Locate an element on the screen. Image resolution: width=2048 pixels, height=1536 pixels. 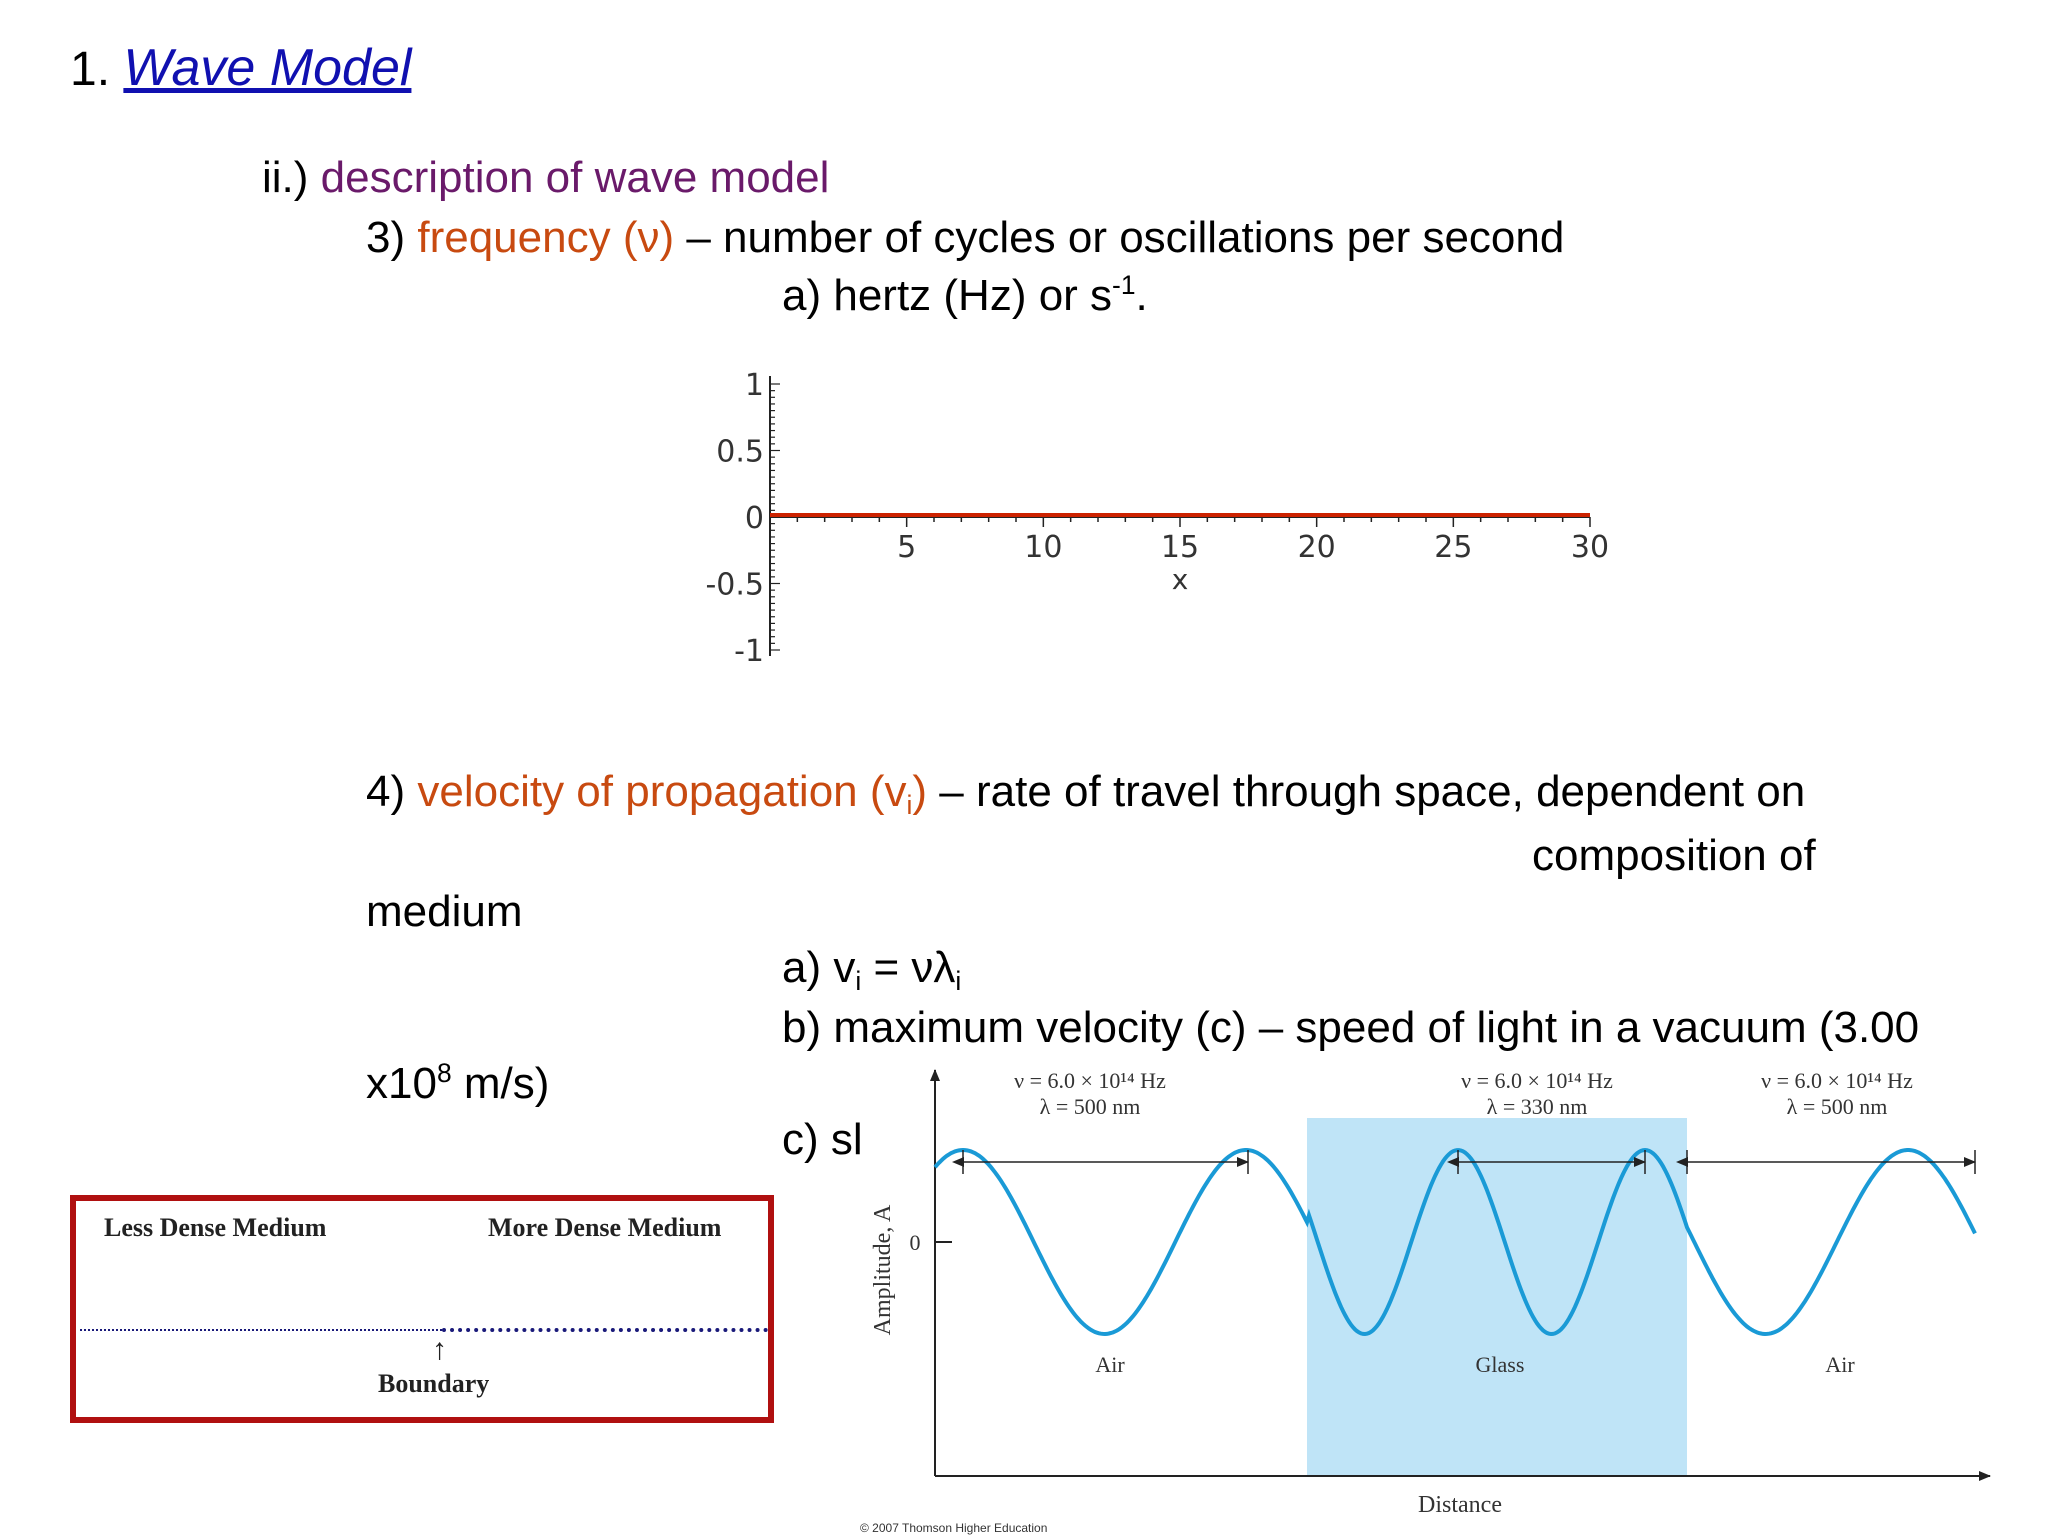
item4-sub-a-sub1: i is located at coordinates (858, 980).